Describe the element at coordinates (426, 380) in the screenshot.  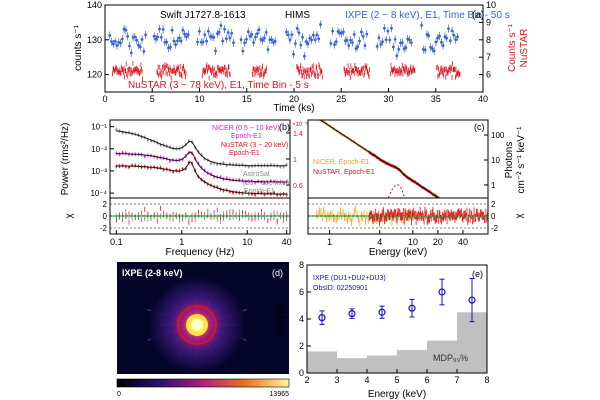
I see `panel-e-xtick-label: 6` at that location.